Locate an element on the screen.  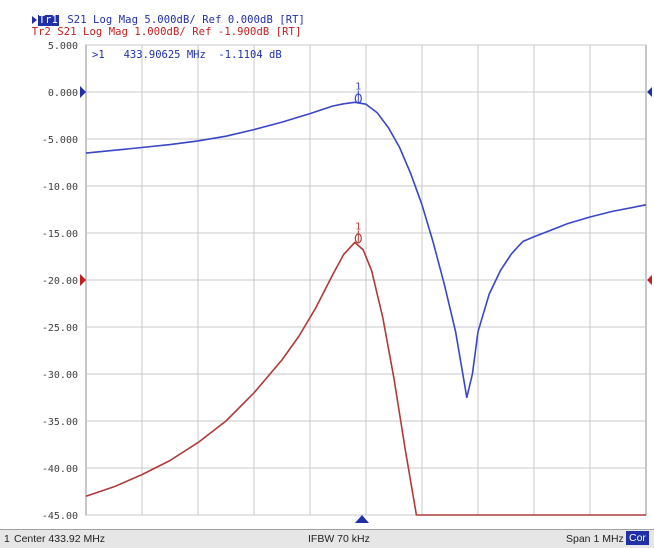
y-tick-label: -20.00 is located at coordinates (60, 281).